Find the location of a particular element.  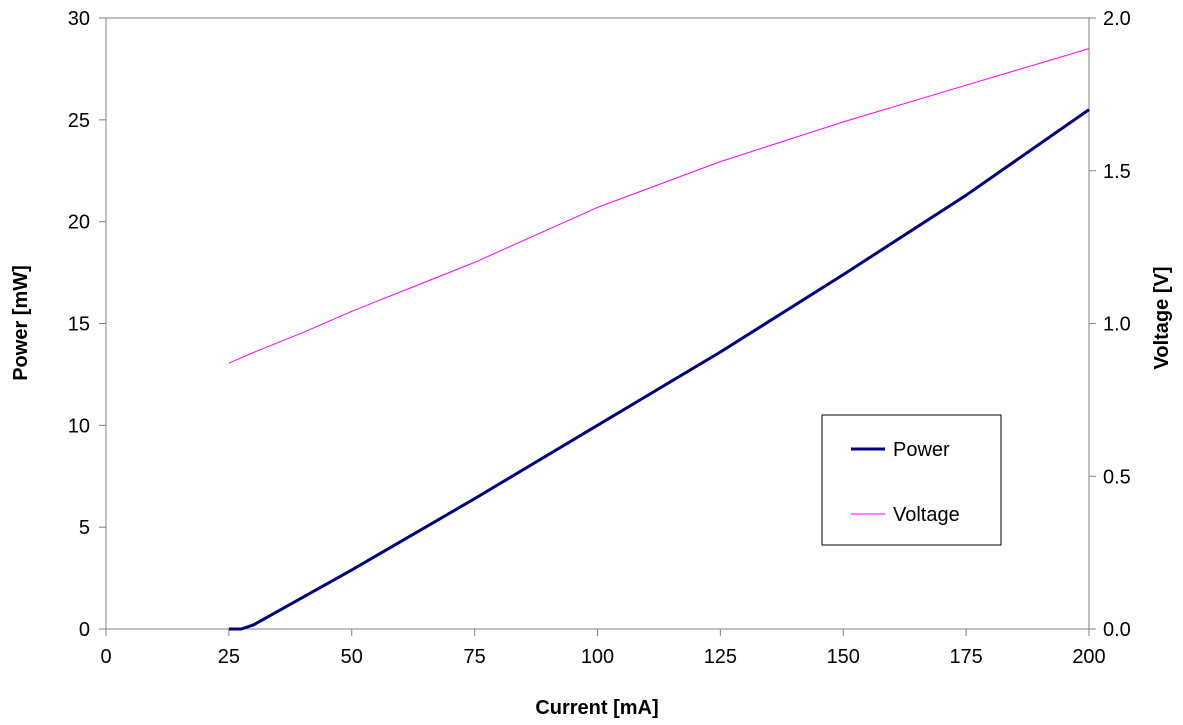

y-tick-label: 25 is located at coordinates (79, 121).